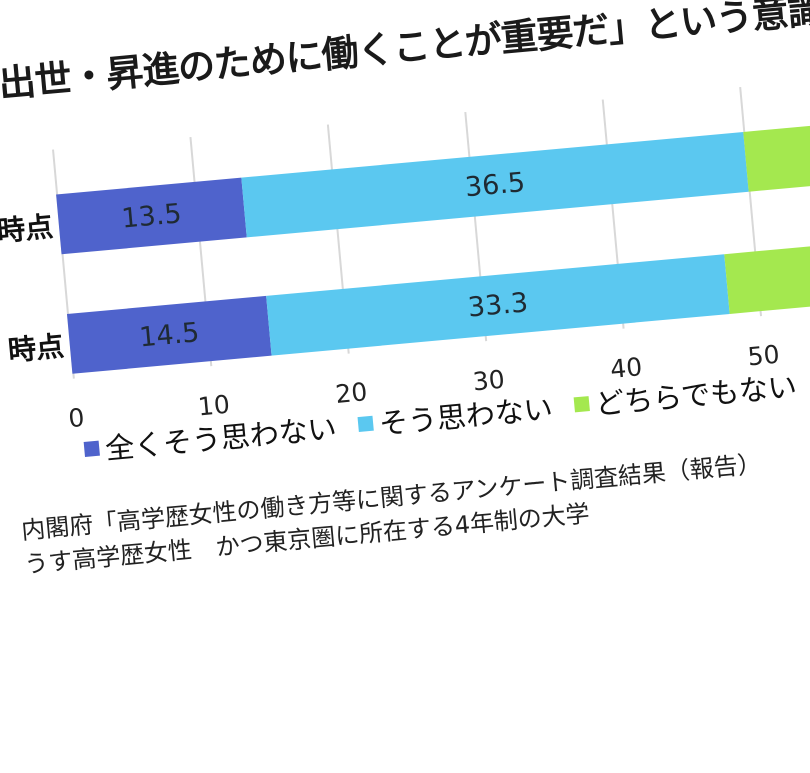 The image size is (810, 773). I want to click on legend-item-disagree: そう思わない, so click(455, 415).